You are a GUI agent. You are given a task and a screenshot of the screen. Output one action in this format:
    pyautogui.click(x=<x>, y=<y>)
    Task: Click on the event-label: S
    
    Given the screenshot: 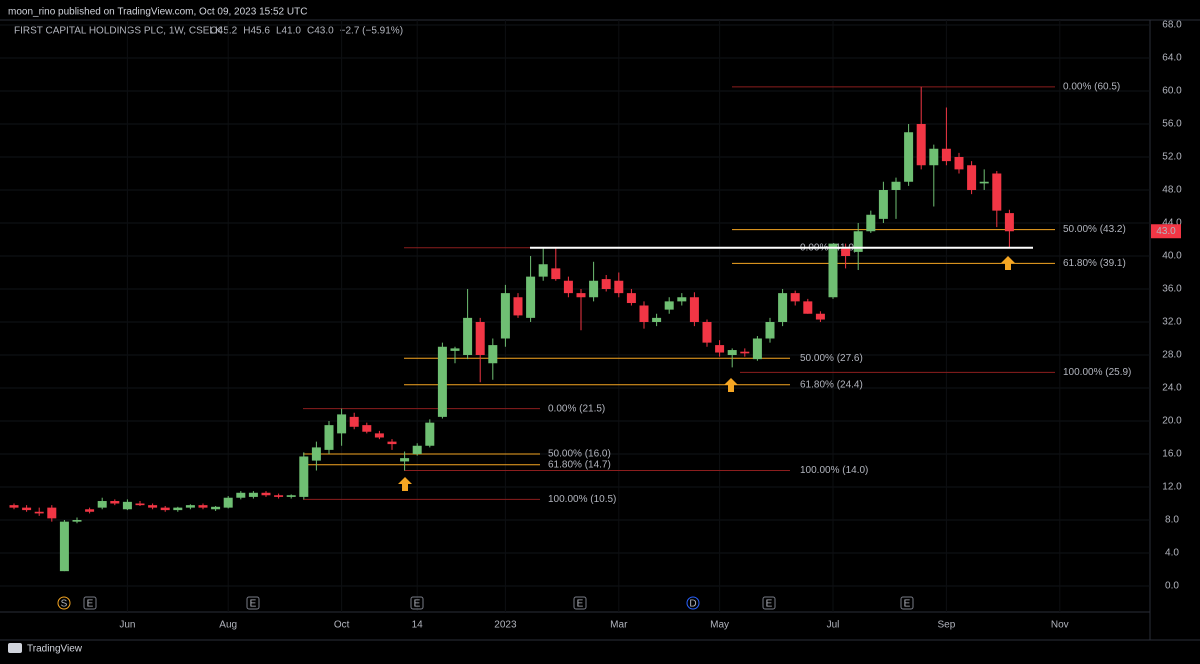 What is the action you would take?
    pyautogui.click(x=64, y=604)
    